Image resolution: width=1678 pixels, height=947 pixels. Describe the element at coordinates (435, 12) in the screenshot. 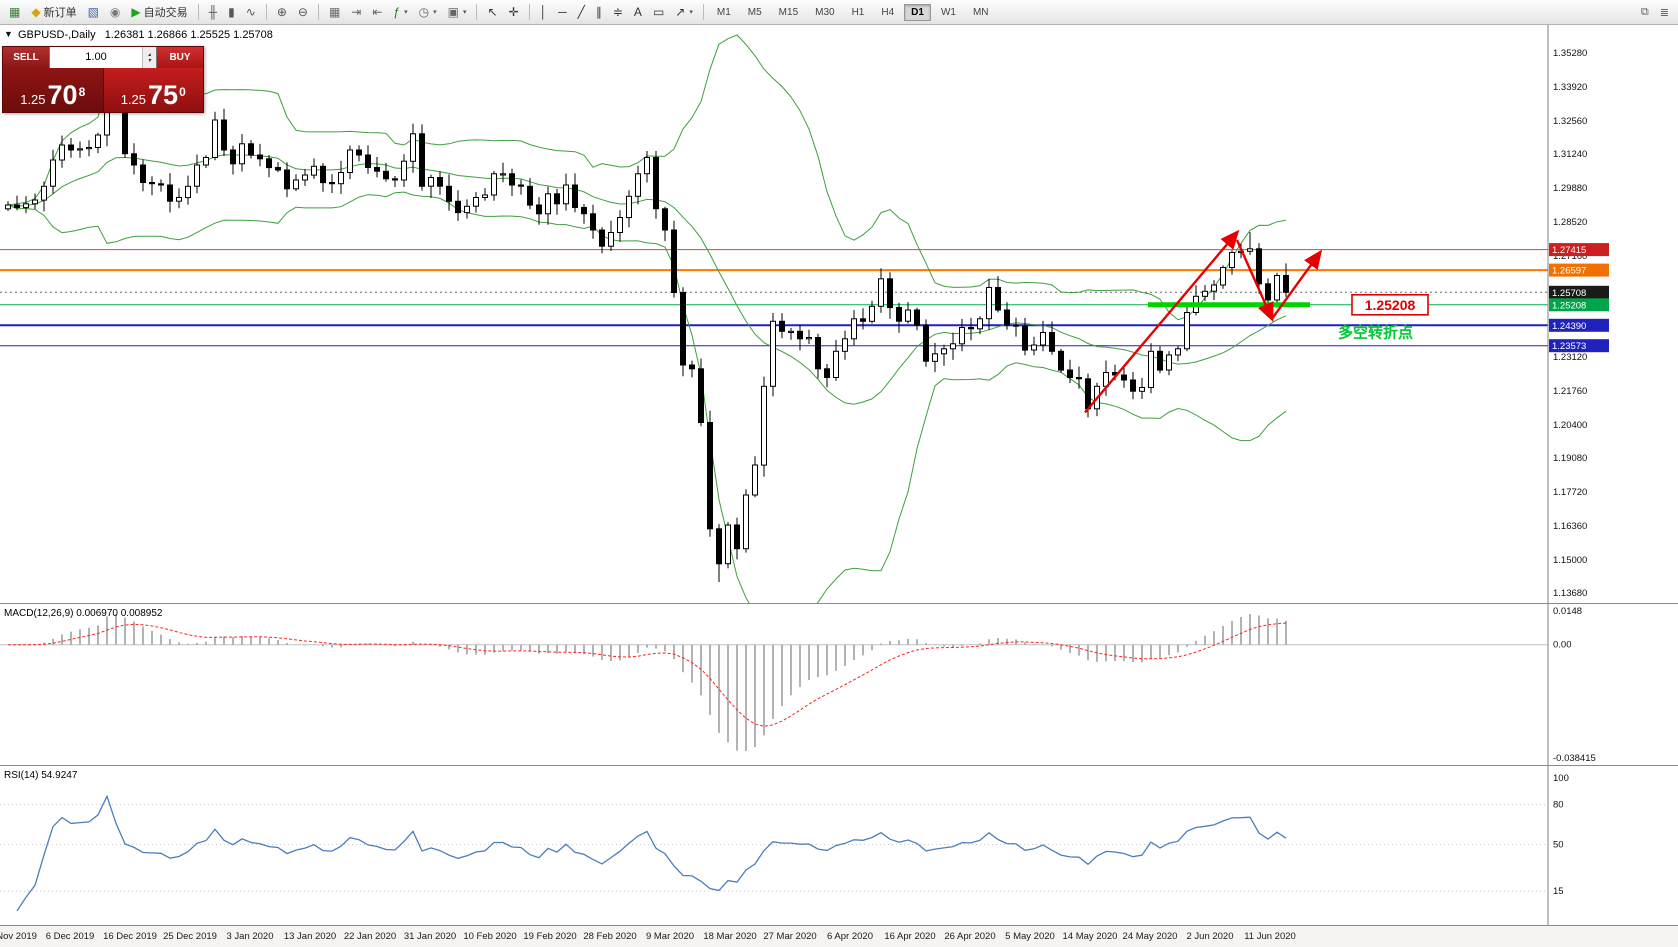

I see `periods-dropdown-icon: ▾` at that location.